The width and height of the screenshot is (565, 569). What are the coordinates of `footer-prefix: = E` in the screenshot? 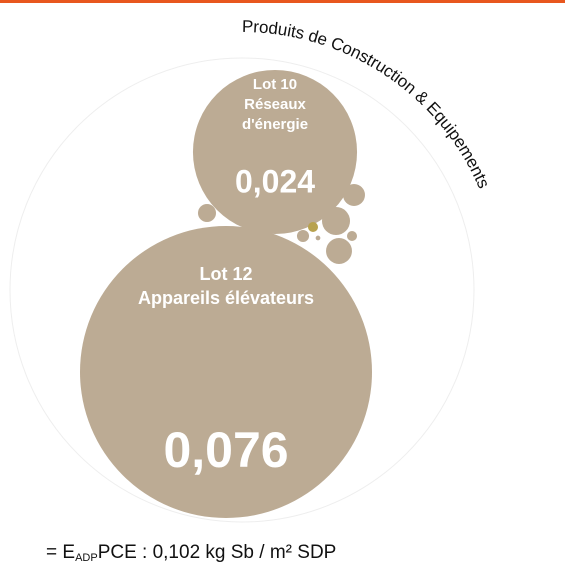 It's located at (60, 552).